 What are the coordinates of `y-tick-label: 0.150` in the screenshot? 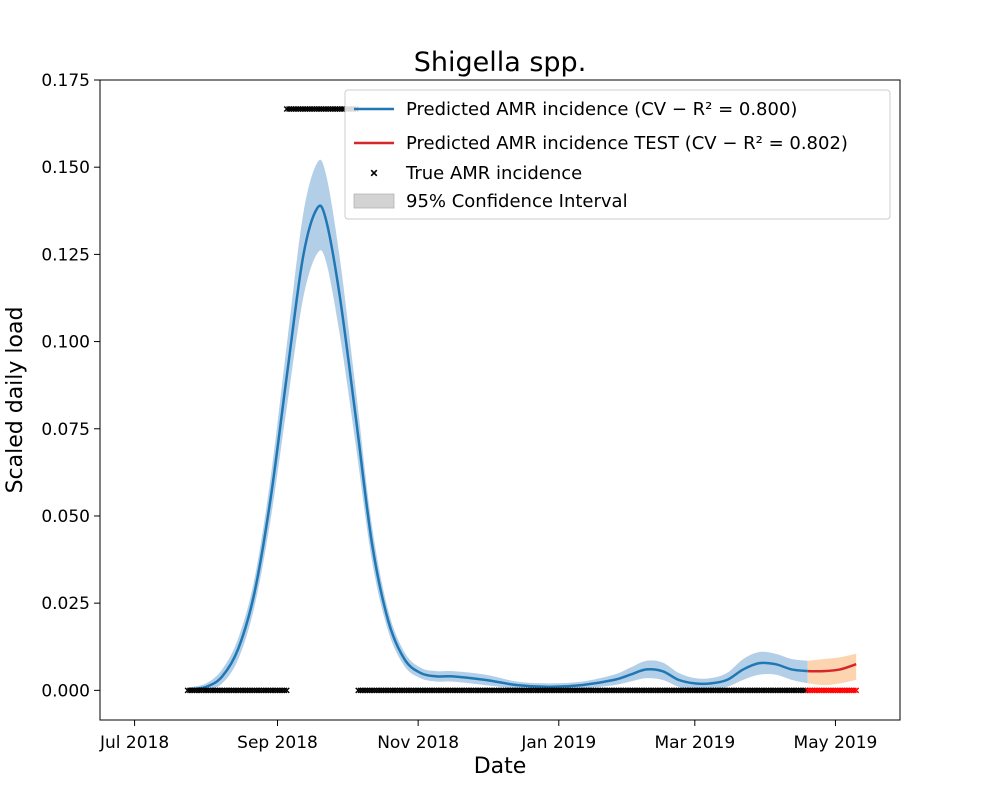 It's located at (65, 168).